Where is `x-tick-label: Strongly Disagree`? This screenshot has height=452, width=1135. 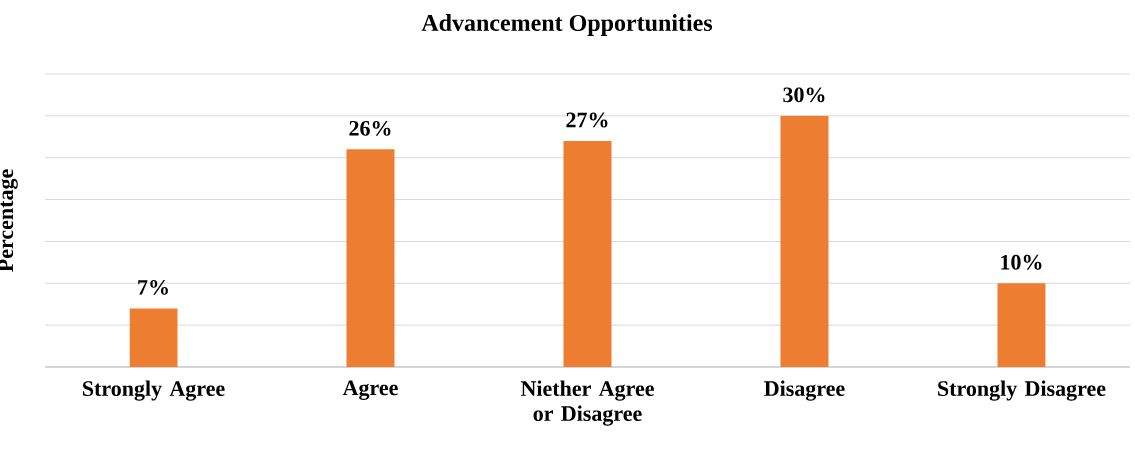 x-tick-label: Strongly Disagree is located at coordinates (1022, 390).